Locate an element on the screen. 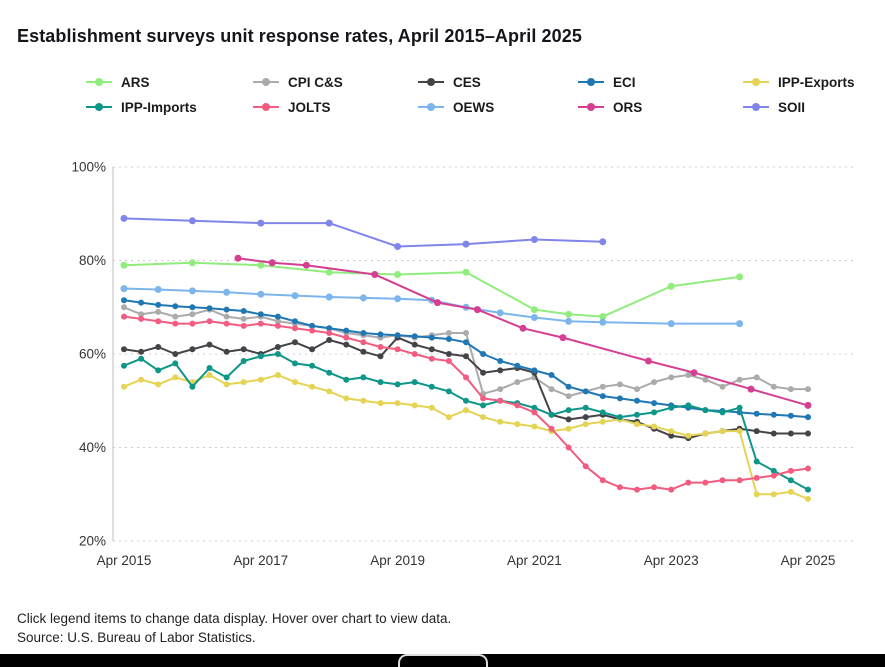 The image size is (885, 667). svg-text: 40% is located at coordinates (92, 447).